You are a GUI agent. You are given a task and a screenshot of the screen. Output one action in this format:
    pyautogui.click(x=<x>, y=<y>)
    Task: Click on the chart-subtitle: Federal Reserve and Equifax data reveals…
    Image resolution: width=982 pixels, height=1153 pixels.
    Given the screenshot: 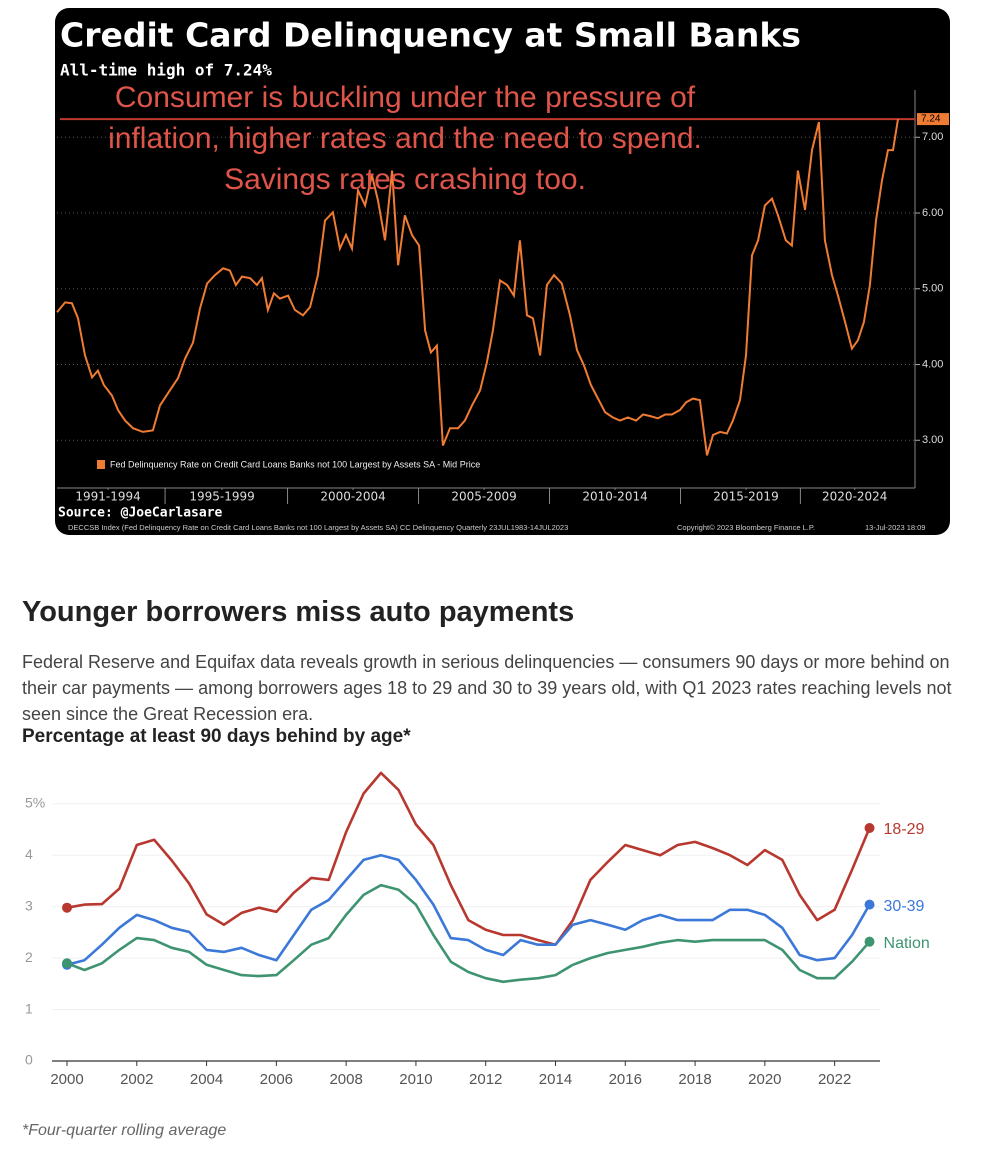 What is the action you would take?
    pyautogui.click(x=487, y=688)
    